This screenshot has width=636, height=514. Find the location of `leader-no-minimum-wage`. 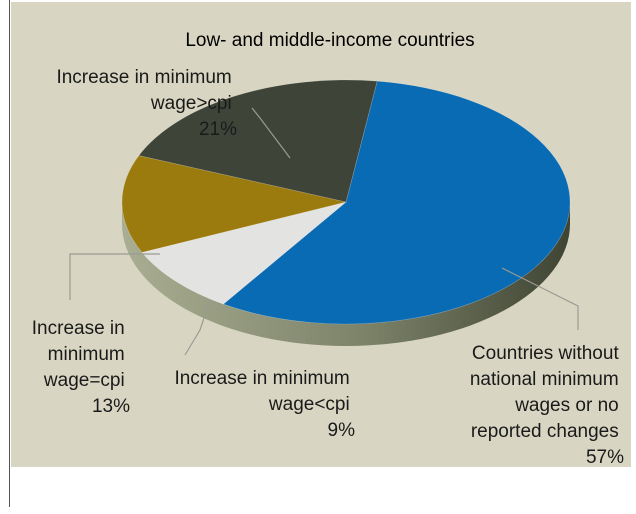

leader-no-minimum-wage is located at coordinates (540, 298).